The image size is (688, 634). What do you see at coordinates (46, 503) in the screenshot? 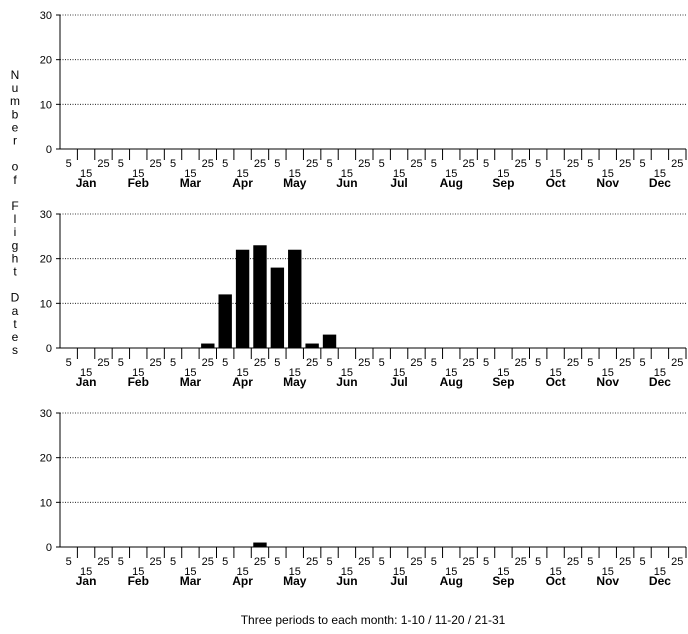
I see `y-tick-label: 10` at bounding box center [46, 503].